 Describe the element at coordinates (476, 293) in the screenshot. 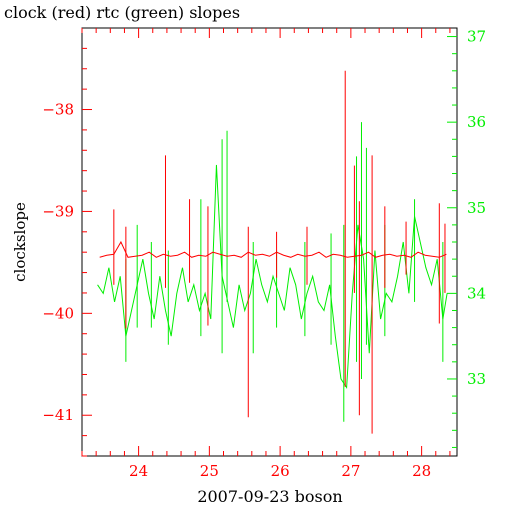

I see `right-tick-label: 34` at that location.